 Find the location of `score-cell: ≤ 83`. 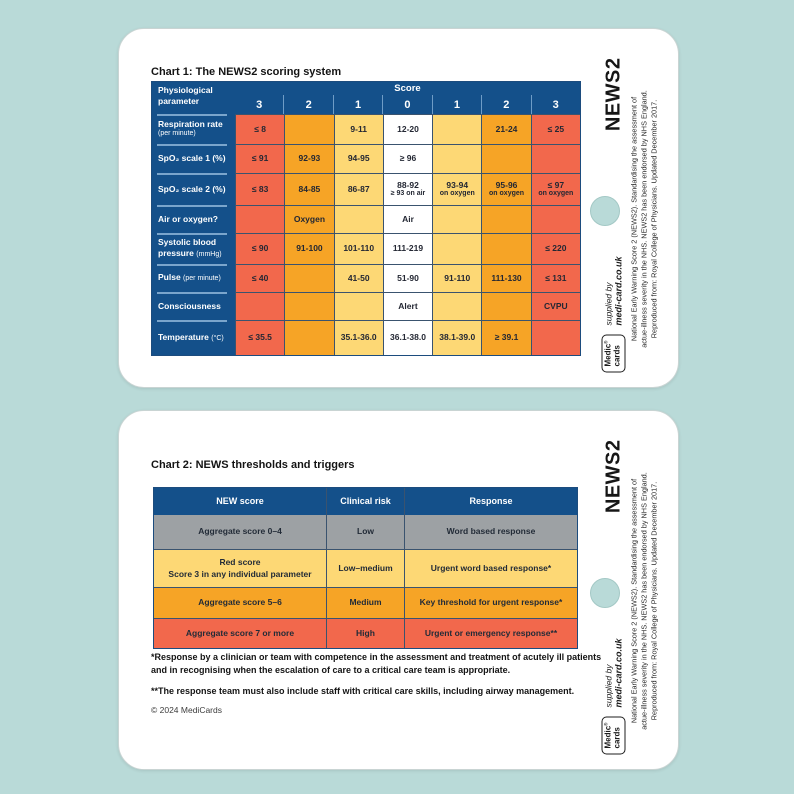

score-cell: ≤ 83 is located at coordinates (260, 189).